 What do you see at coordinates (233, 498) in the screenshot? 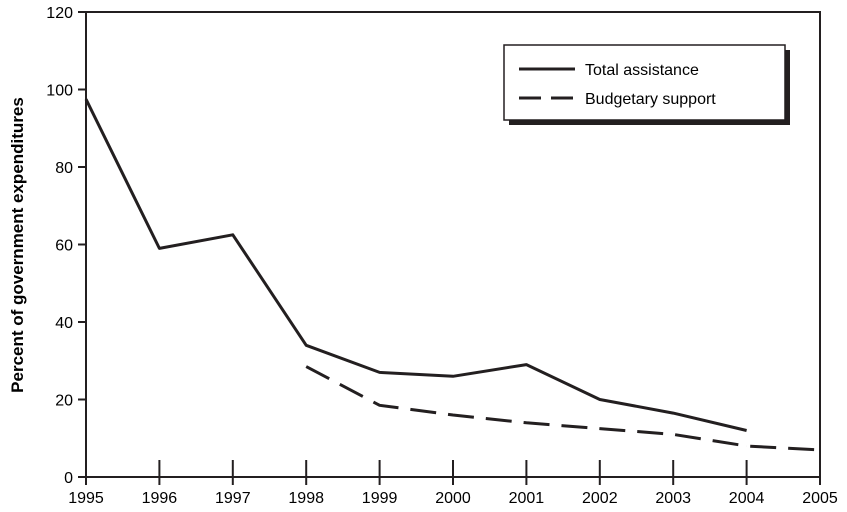
I see `x-tick-label: 1997` at bounding box center [233, 498].